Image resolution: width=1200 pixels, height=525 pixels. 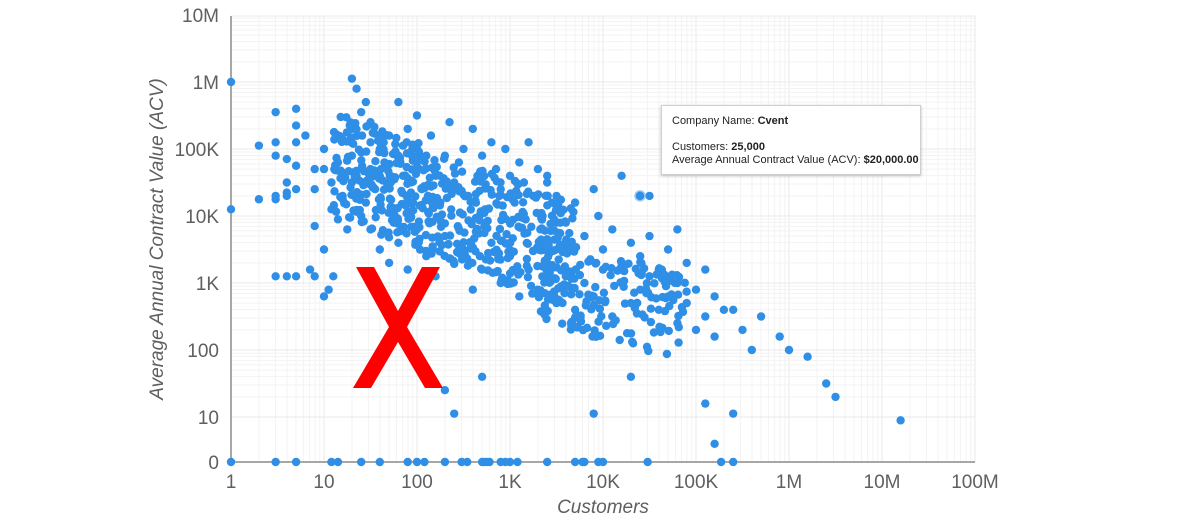 What do you see at coordinates (640, 196) in the screenshot?
I see `highlighted-point` at bounding box center [640, 196].